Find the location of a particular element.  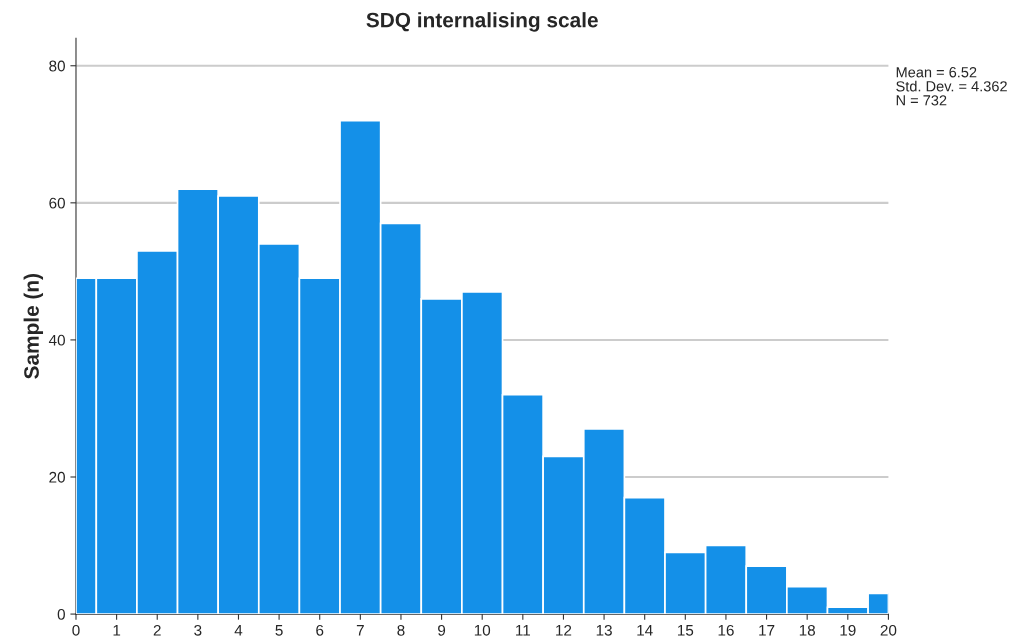

x-tick-label: 0 is located at coordinates (76, 630).